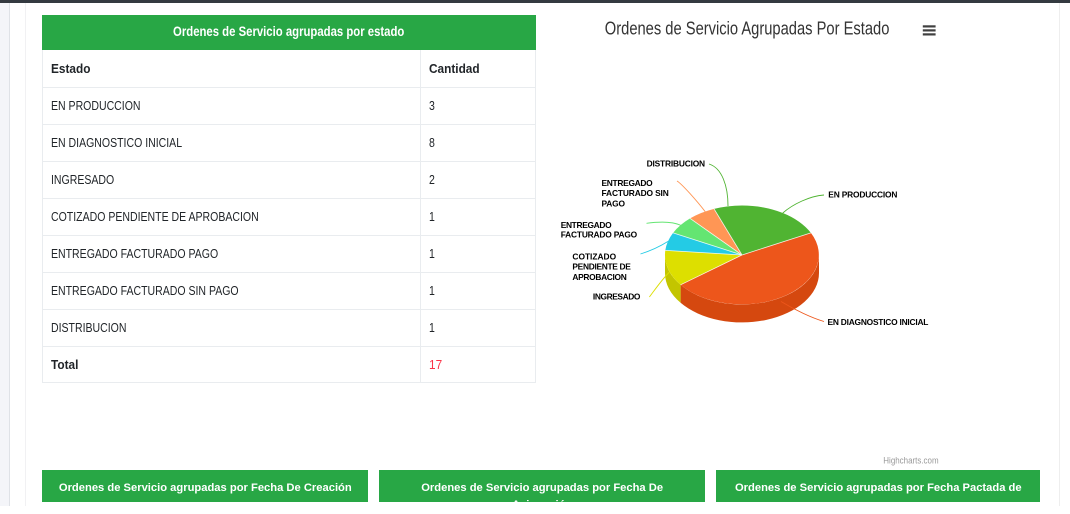 The height and width of the screenshot is (514, 1070). What do you see at coordinates (878, 322) in the screenshot?
I see `svg-text: EN DIAGNOSTICO INICIAL` at bounding box center [878, 322].